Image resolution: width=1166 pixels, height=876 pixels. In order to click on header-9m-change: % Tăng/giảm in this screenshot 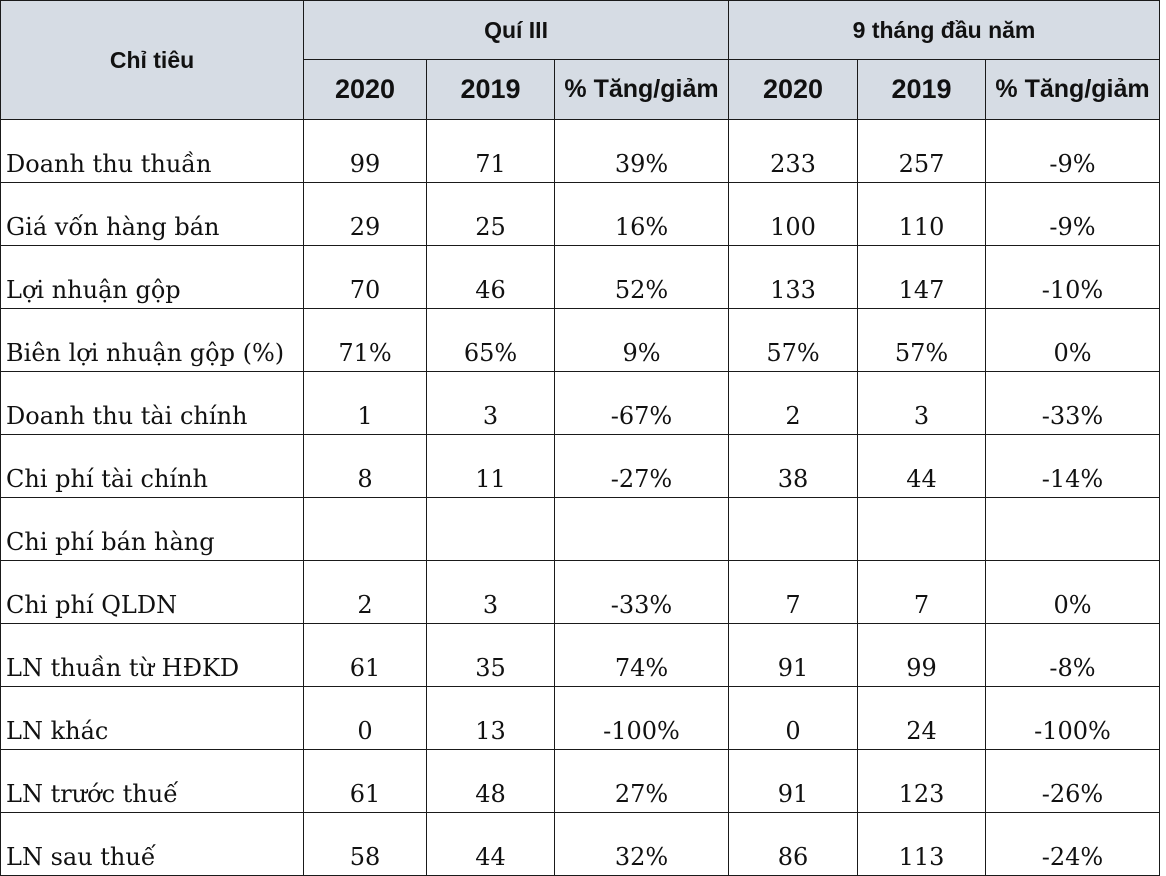, I will do `click(1073, 89)`.